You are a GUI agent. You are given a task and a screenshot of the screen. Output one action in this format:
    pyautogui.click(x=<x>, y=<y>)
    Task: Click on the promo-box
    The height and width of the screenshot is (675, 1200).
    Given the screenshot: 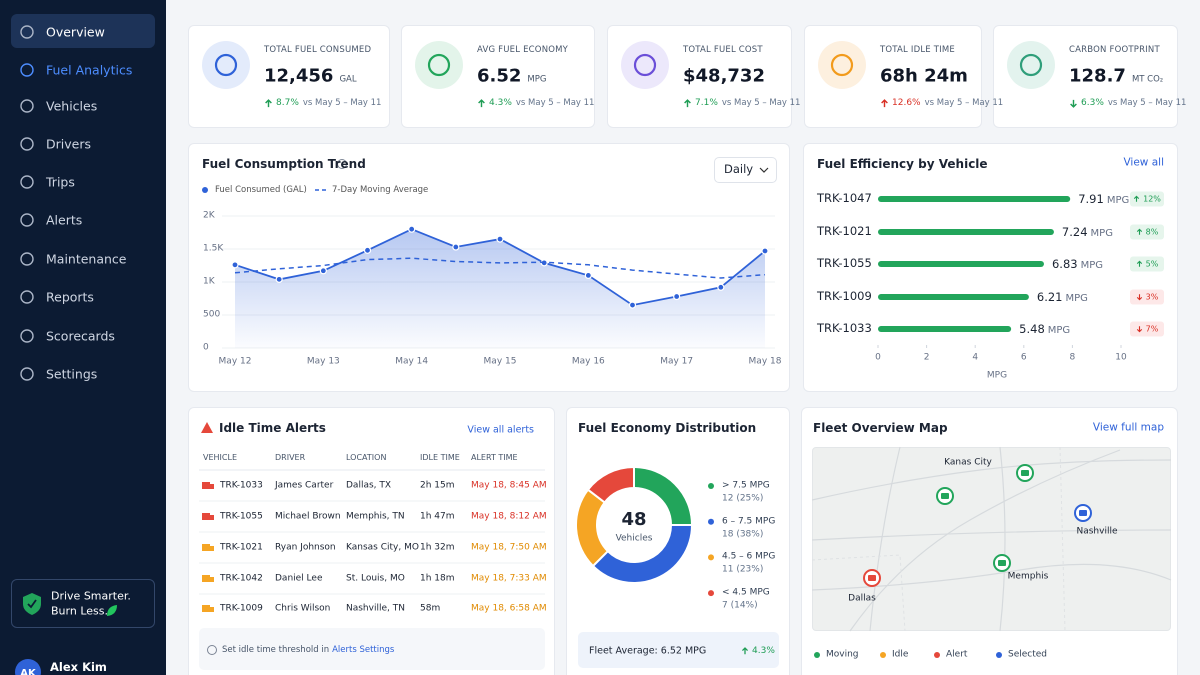 What is the action you would take?
    pyautogui.click(x=83, y=603)
    